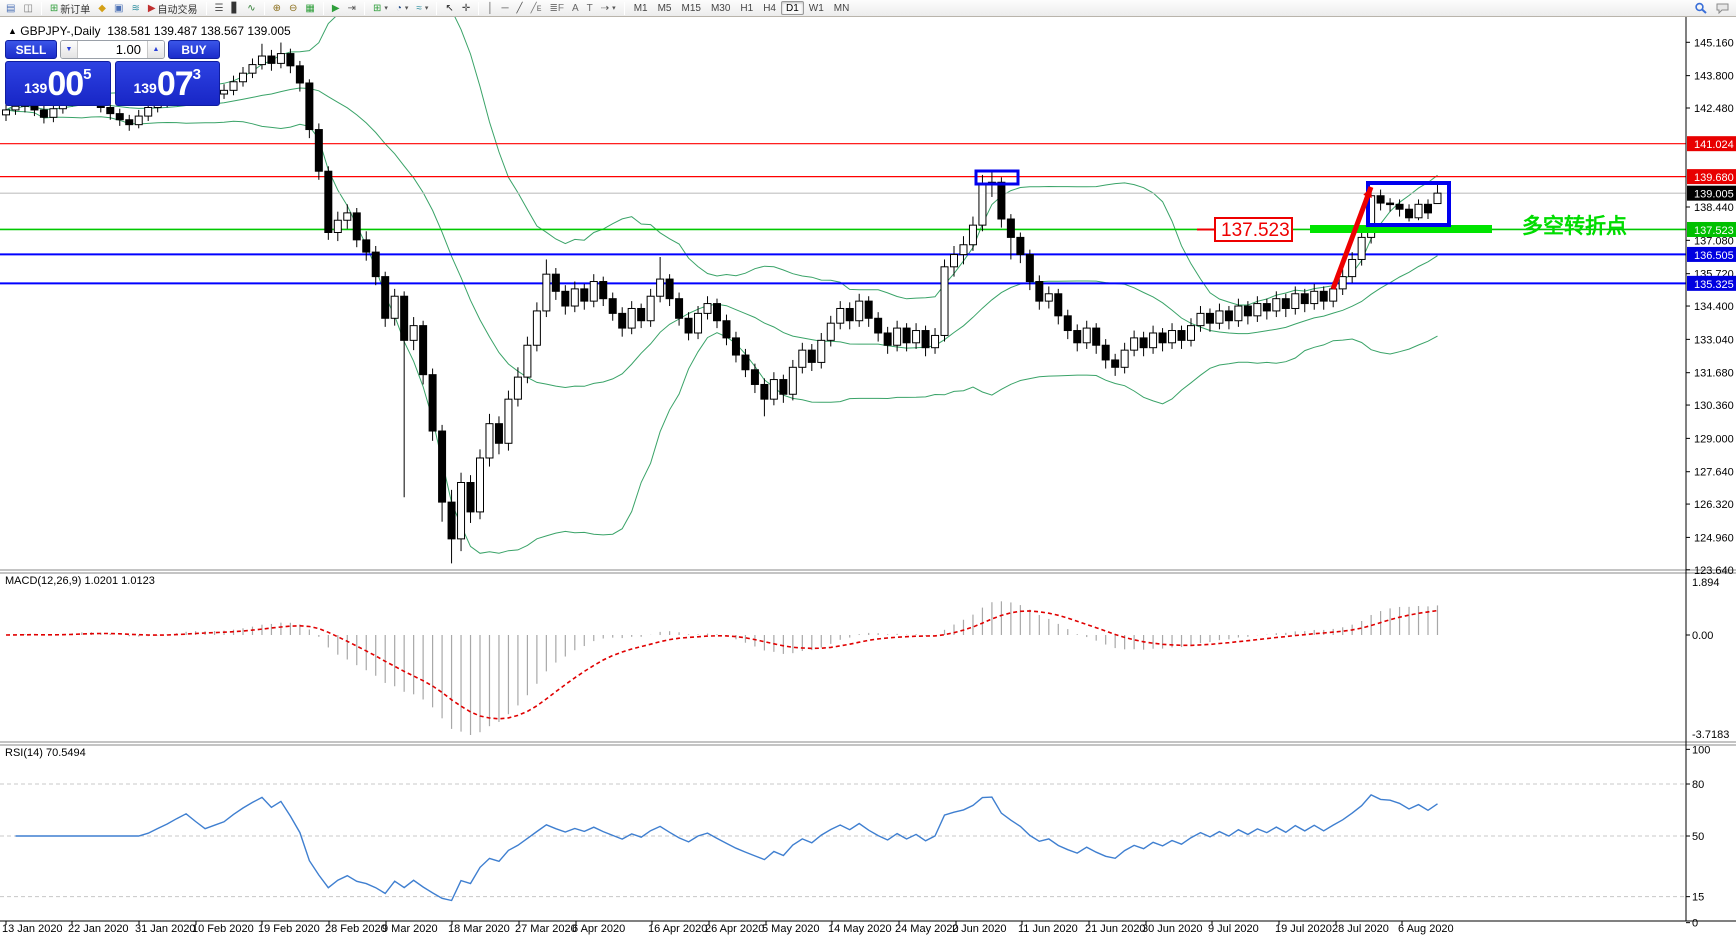 This screenshot has width=1736, height=939. I want to click on toolbar-right-icons, so click(1715, 8).